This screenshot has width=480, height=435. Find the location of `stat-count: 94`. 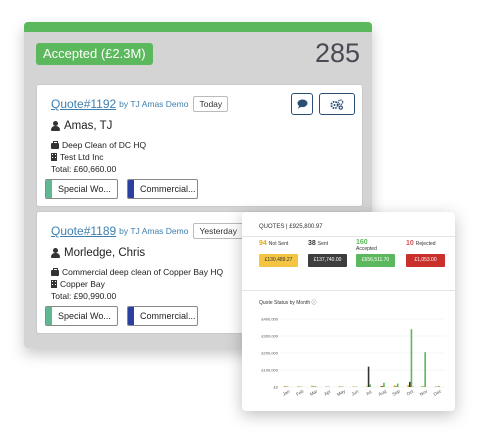

stat-count: 94 is located at coordinates (263, 243).